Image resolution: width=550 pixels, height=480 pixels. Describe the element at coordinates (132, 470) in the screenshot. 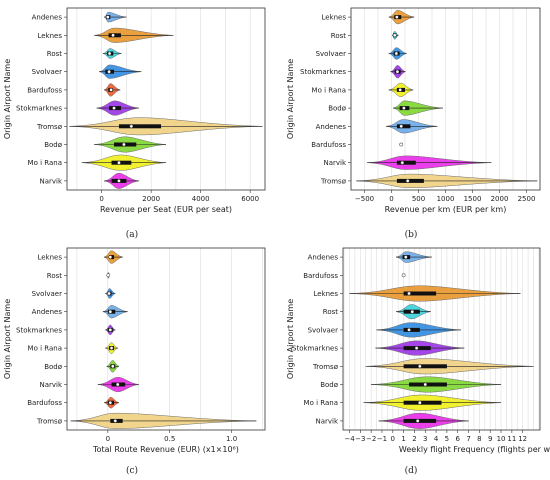

I see `panel-letter: (c)` at that location.